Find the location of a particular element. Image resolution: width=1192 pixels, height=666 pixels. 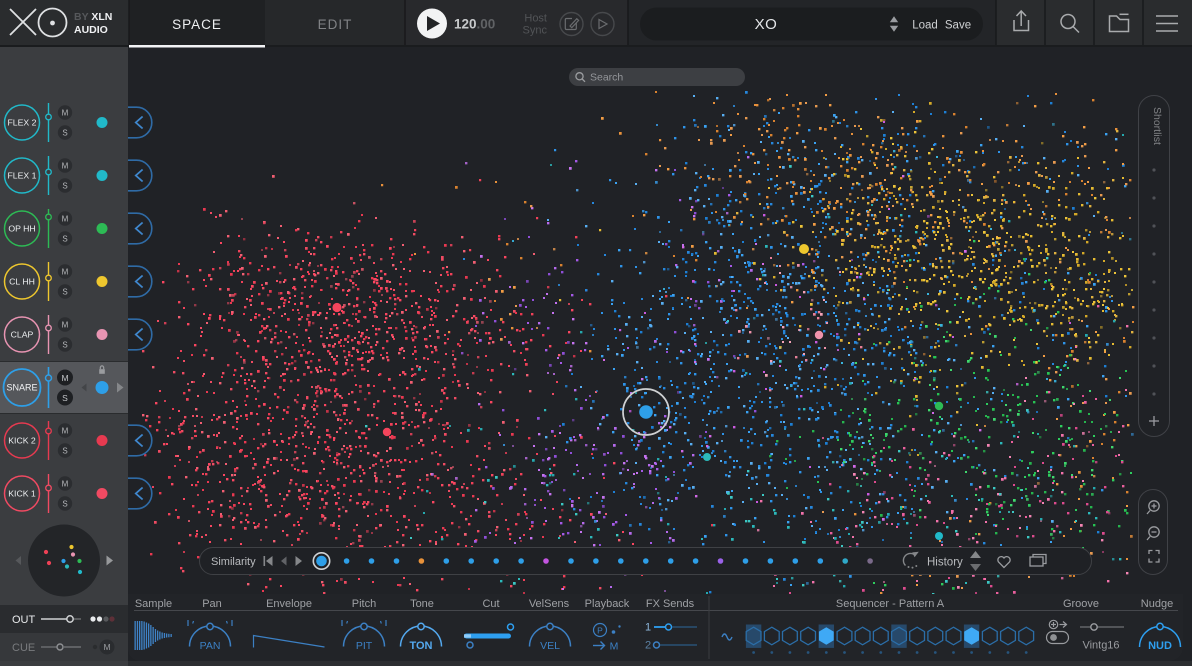

svg-text: OUT is located at coordinates (24, 620).